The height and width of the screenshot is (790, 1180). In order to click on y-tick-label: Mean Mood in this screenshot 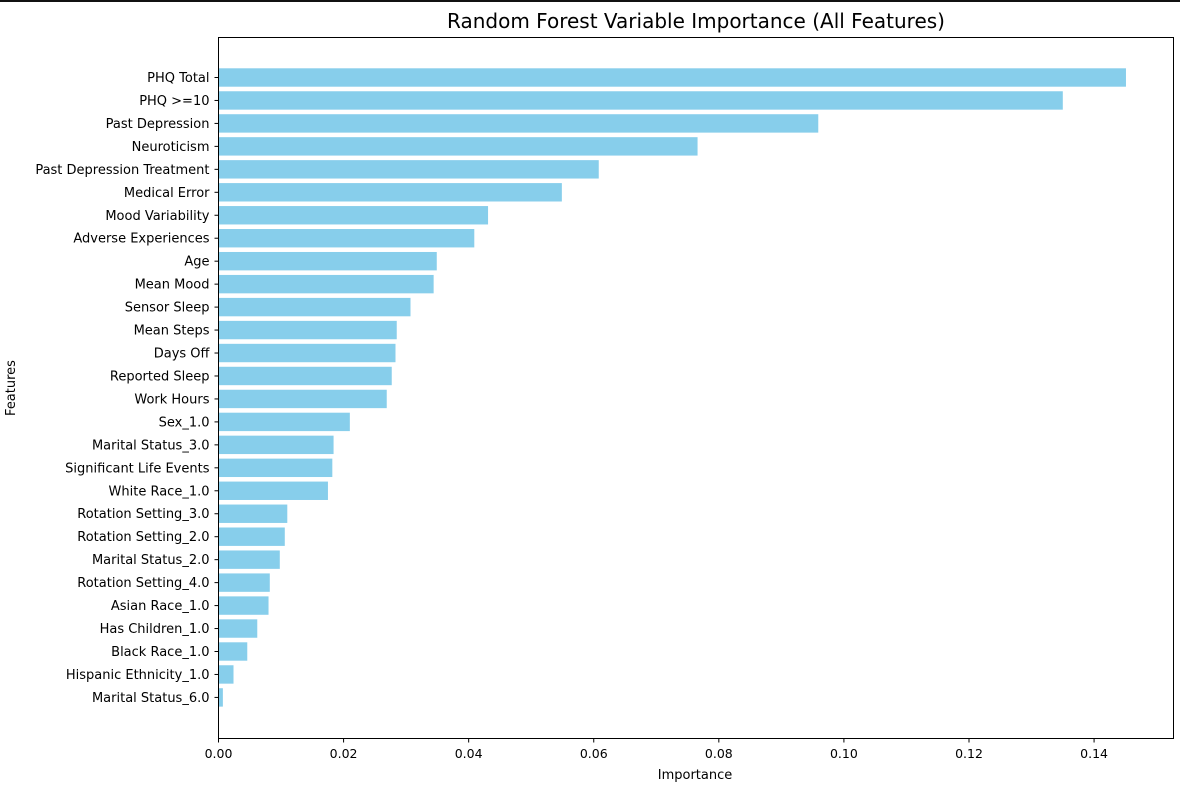, I will do `click(172, 285)`.